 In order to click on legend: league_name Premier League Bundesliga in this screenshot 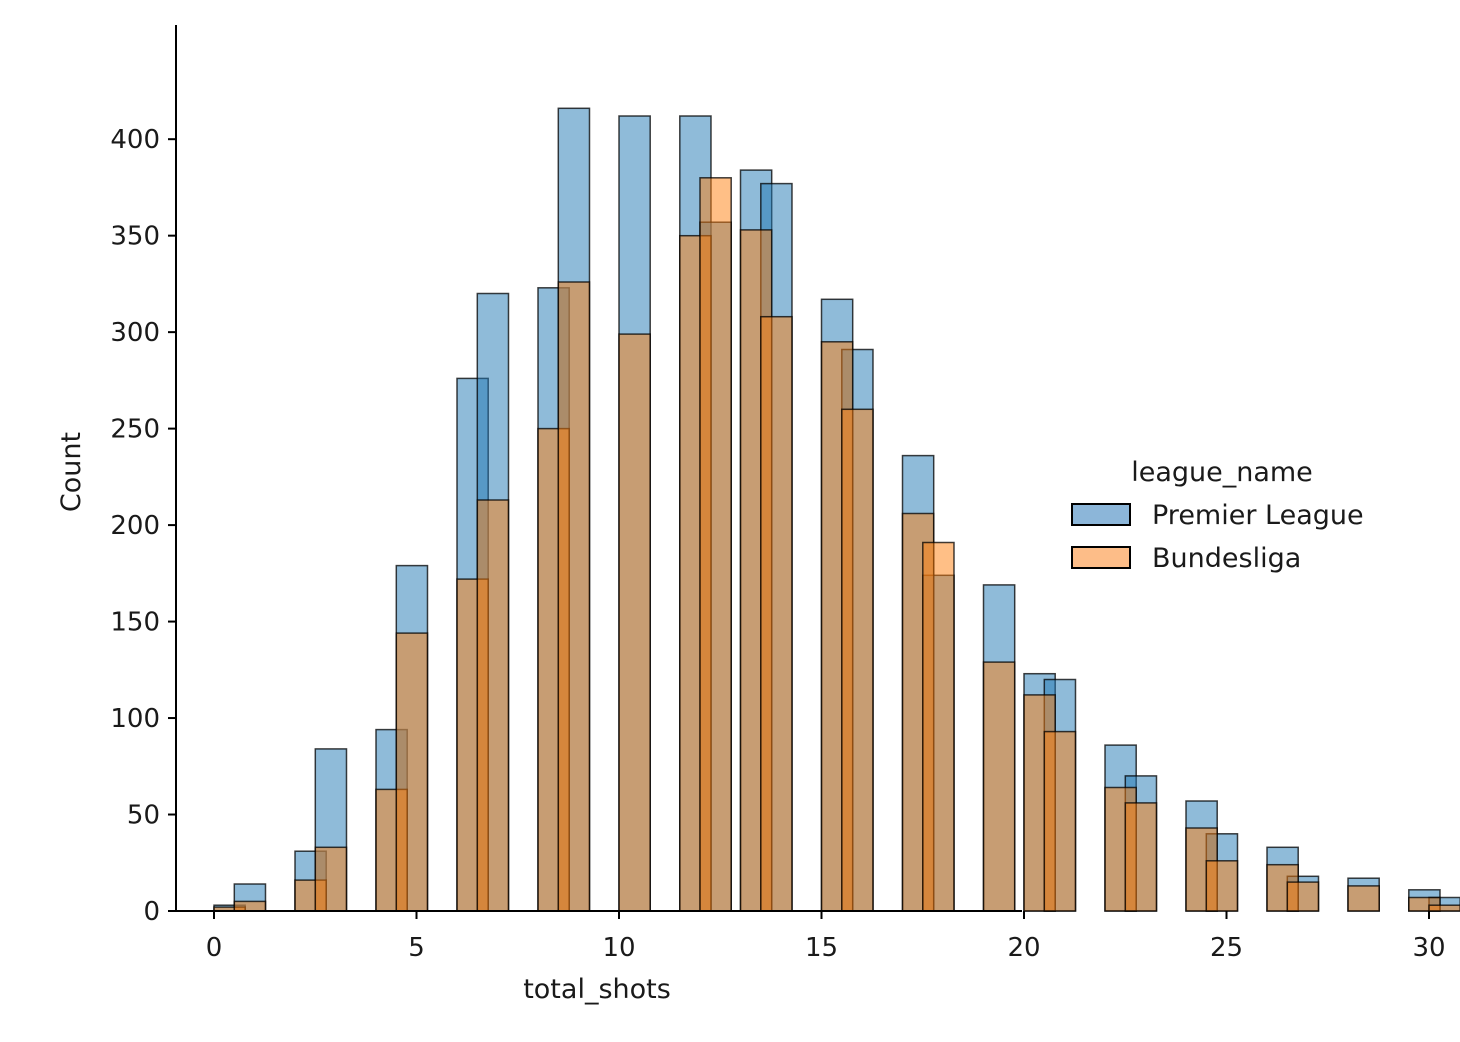, I will do `click(1217, 515)`.